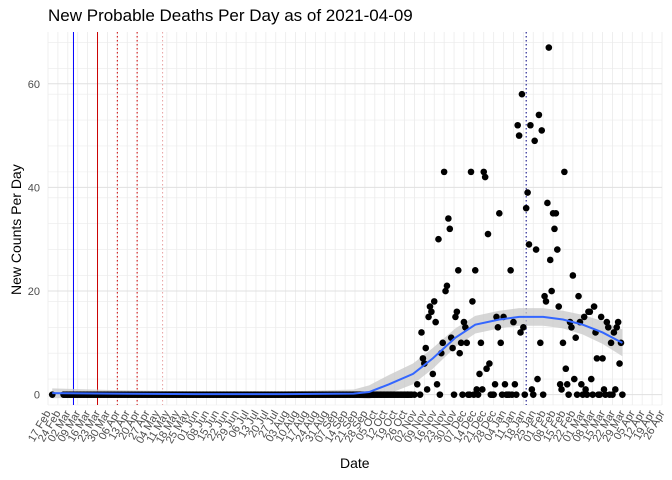  Describe the element at coordinates (355, 463) in the screenshot. I see `x-axis-label: Date` at that location.